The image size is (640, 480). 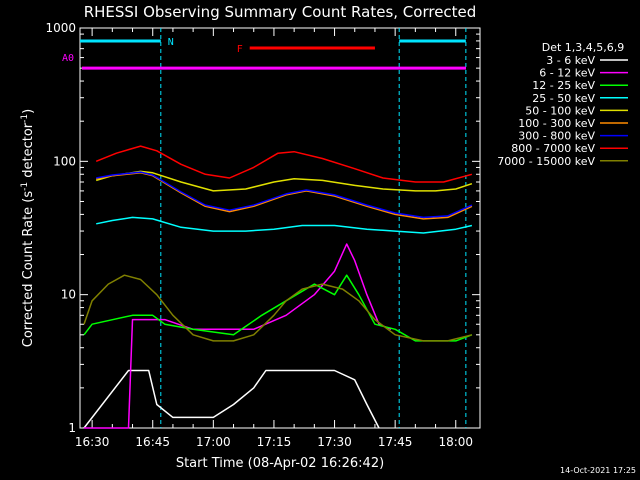 What do you see at coordinates (556, 136) in the screenshot?
I see `legend-label: 300 - 800 keV` at bounding box center [556, 136].